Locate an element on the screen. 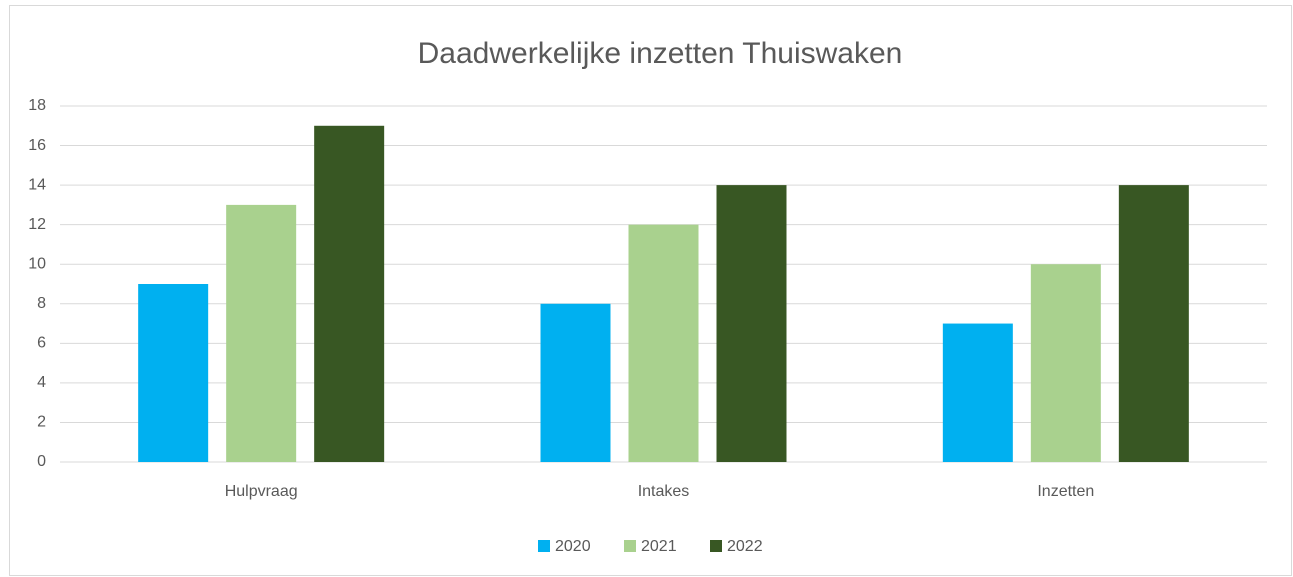 This screenshot has height=577, width=1293. y-tick-label: 12 is located at coordinates (37, 224).